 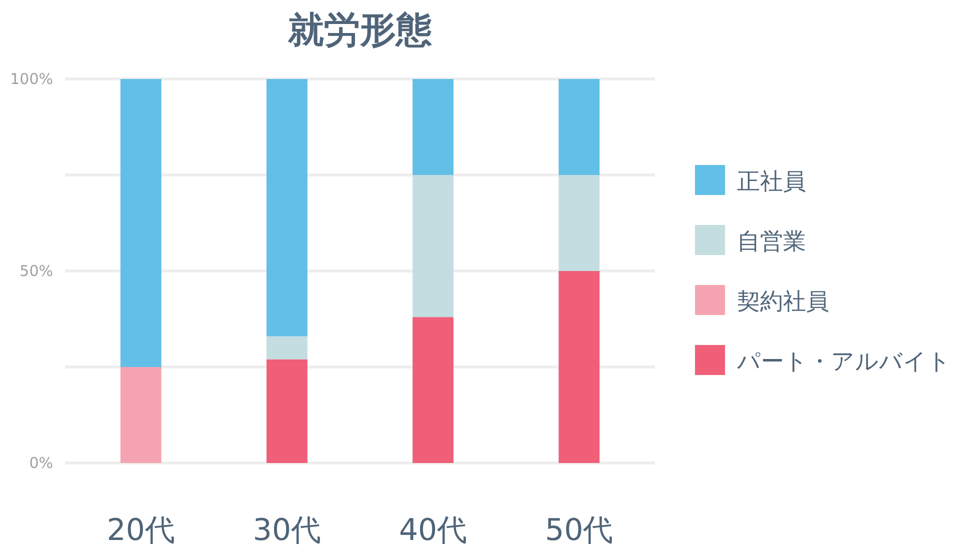 I want to click on legend-label: 正社員, so click(x=771, y=182).